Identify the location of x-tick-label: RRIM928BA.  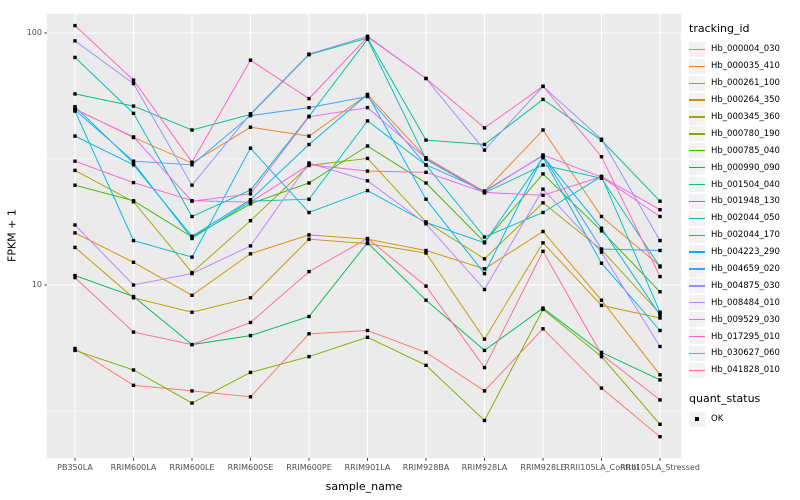
(426, 467).